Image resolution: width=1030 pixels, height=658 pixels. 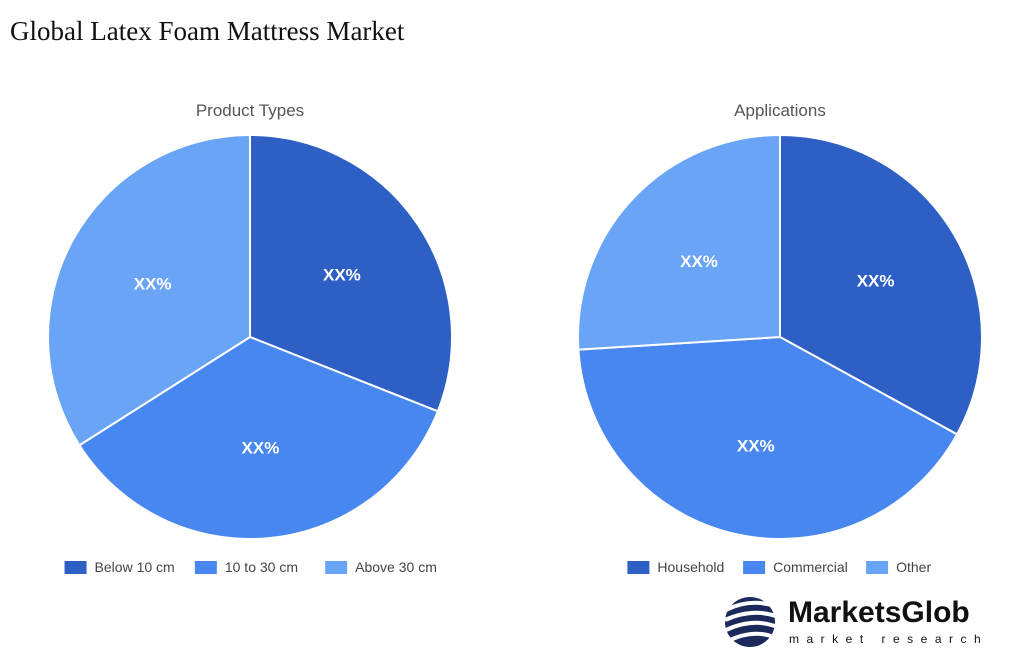 What do you see at coordinates (250, 110) in the screenshot?
I see `chart-title: Product Types` at bounding box center [250, 110].